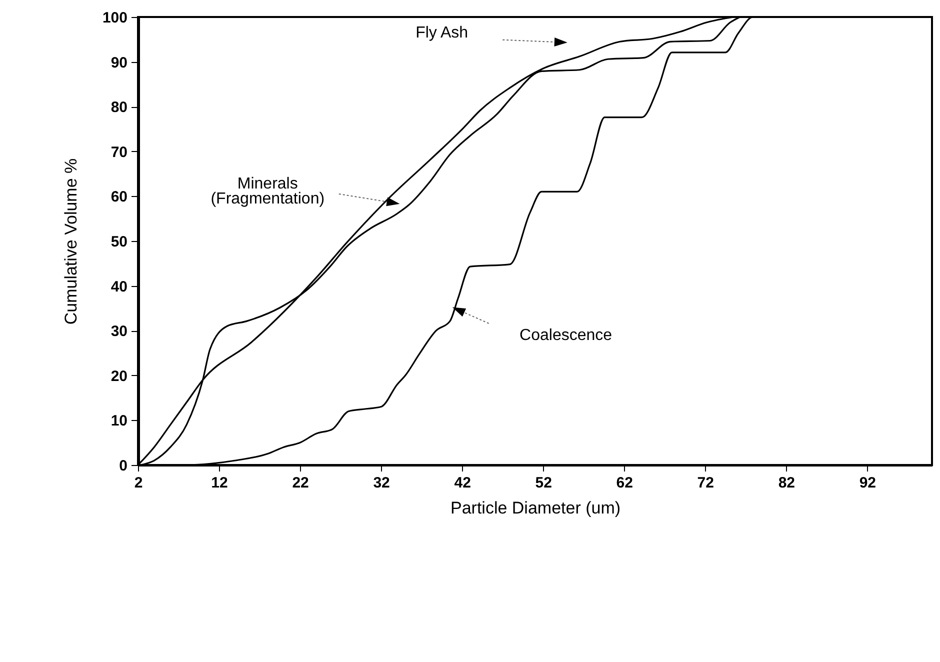 Image resolution: width=940 pixels, height=662 pixels. What do you see at coordinates (267, 192) in the screenshot?
I see `annotation: Minerals (Fragmentation)` at bounding box center [267, 192].